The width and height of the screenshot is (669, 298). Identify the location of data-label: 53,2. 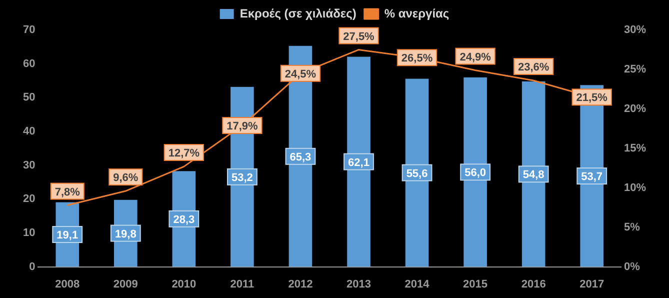
(242, 178).